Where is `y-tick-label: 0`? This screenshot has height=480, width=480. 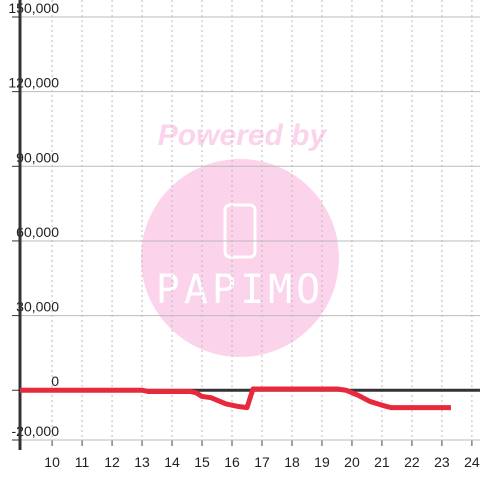 y-tick-label: 0 is located at coordinates (55, 381).